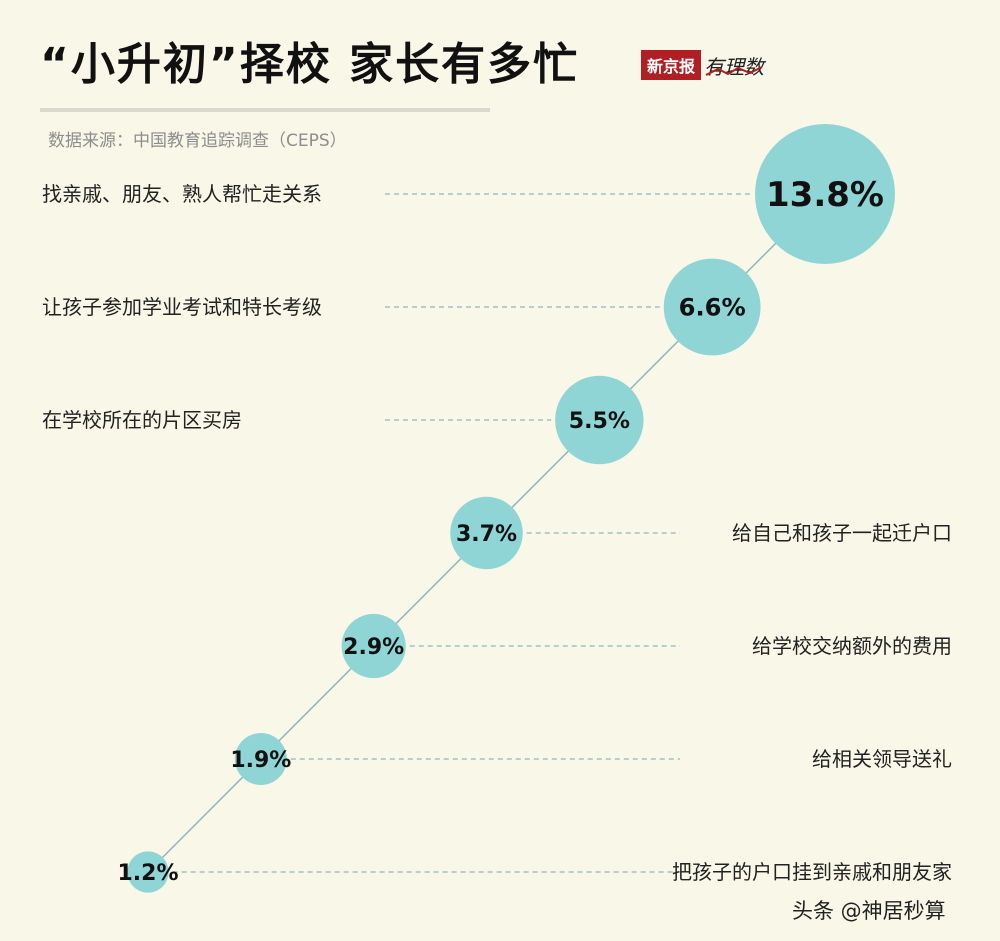  I want to click on value-label-2: 6.6%, so click(712, 308).